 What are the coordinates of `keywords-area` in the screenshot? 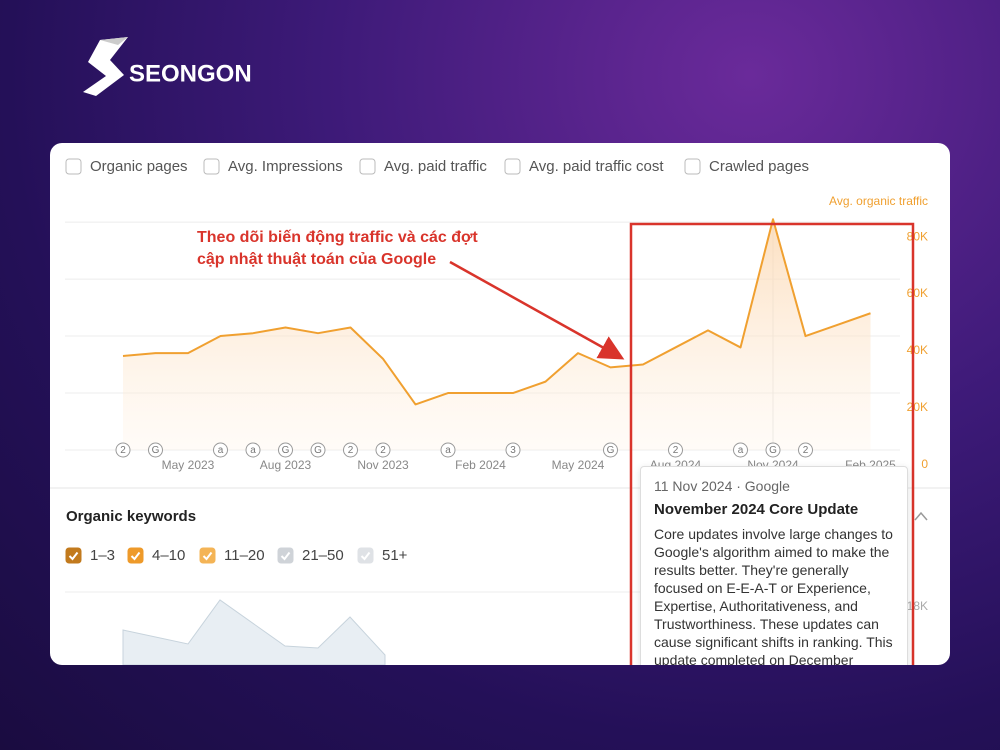 It's located at (254, 632).